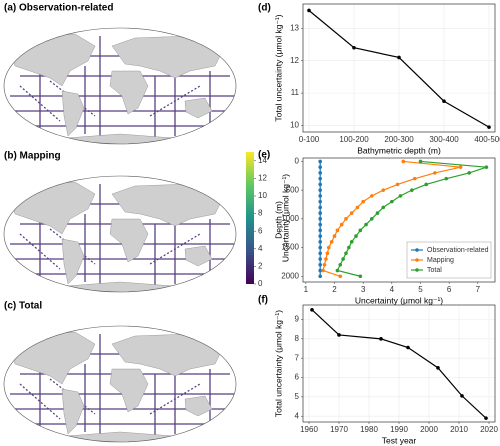  I want to click on x-tick-label: 300-400, so click(444, 139).